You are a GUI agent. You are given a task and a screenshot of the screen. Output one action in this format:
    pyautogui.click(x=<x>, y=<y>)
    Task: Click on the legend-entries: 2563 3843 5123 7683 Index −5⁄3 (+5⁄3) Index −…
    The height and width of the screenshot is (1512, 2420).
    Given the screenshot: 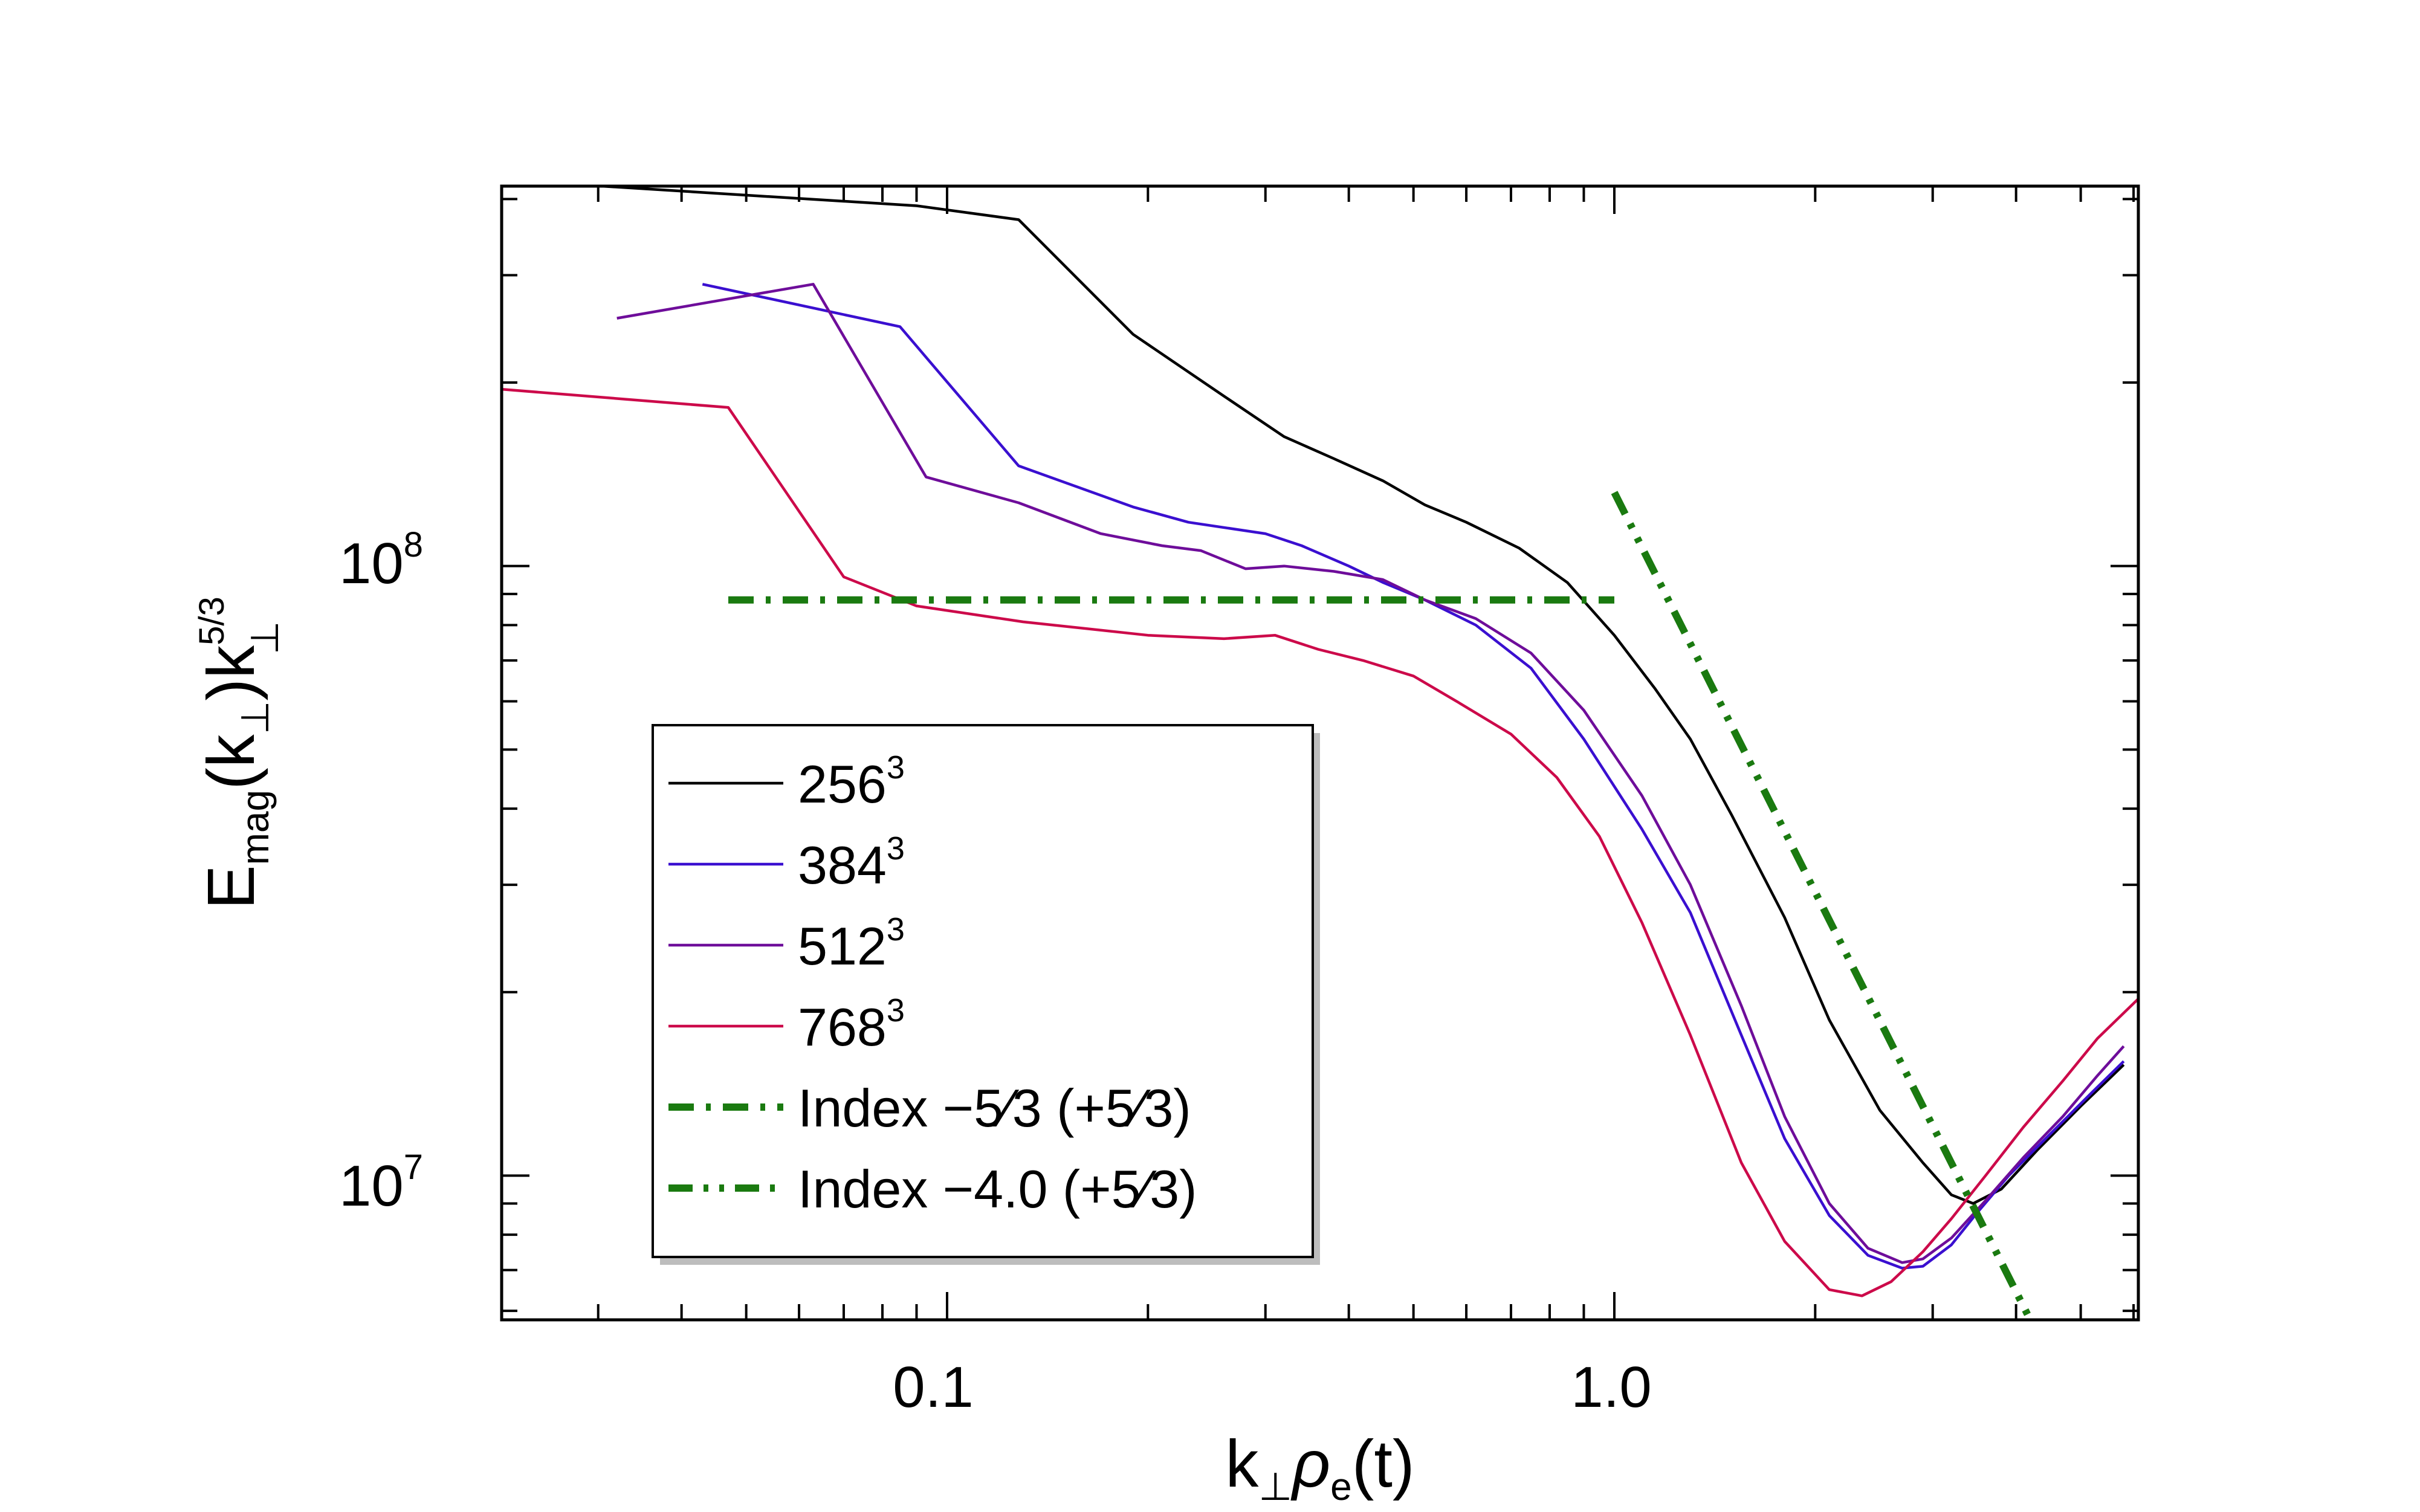 What is the action you would take?
    pyautogui.click(x=932, y=984)
    